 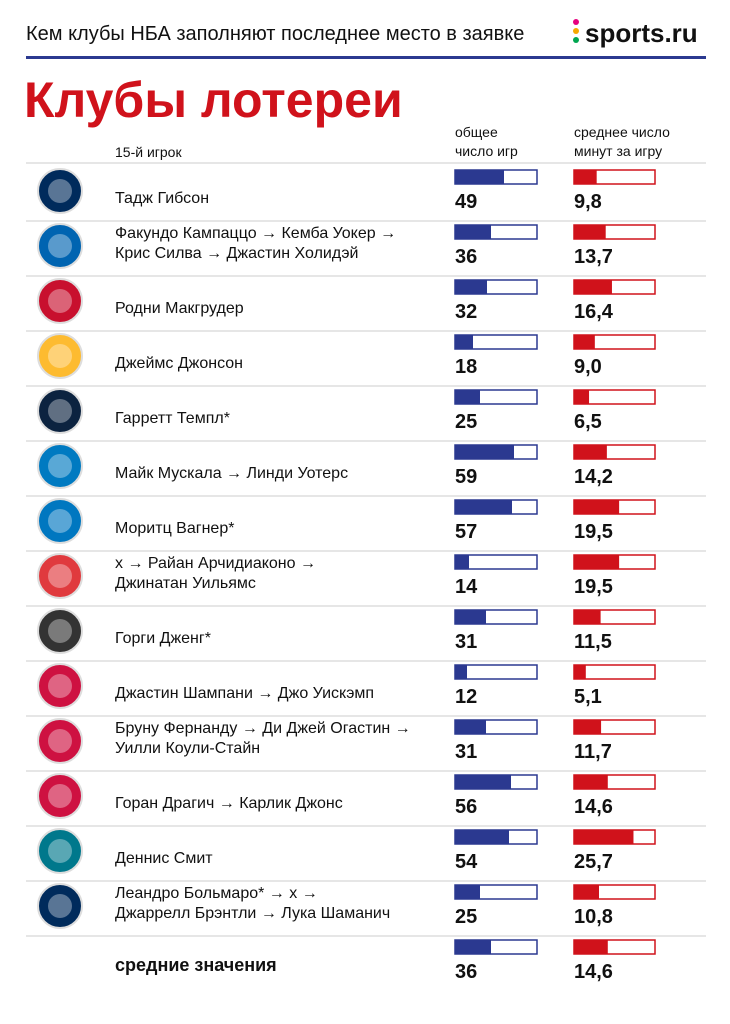 What do you see at coordinates (174, 528) in the screenshot?
I see `player-name: Моритц Вагнер*` at bounding box center [174, 528].